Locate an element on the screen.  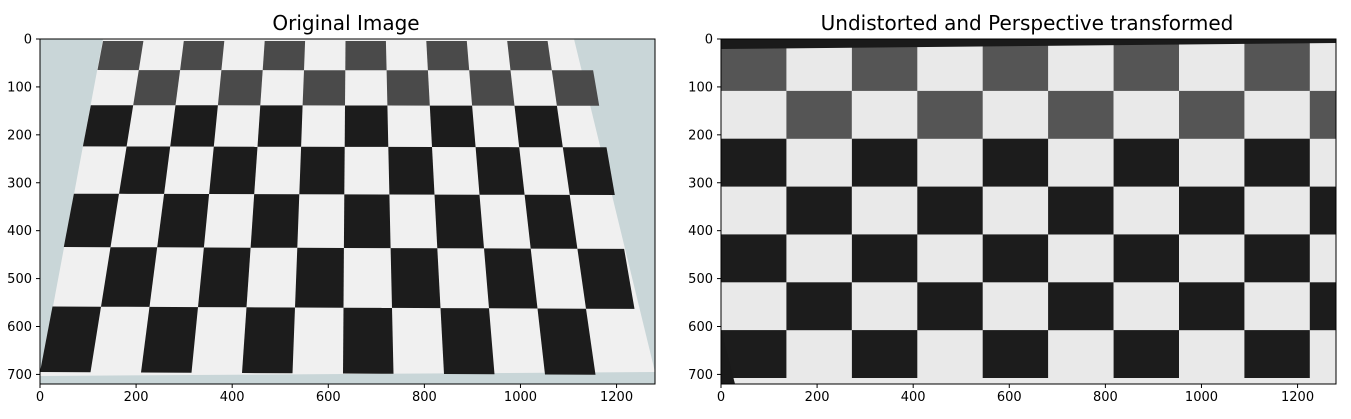
x-tick-label: 1200 is located at coordinates (616, 397).